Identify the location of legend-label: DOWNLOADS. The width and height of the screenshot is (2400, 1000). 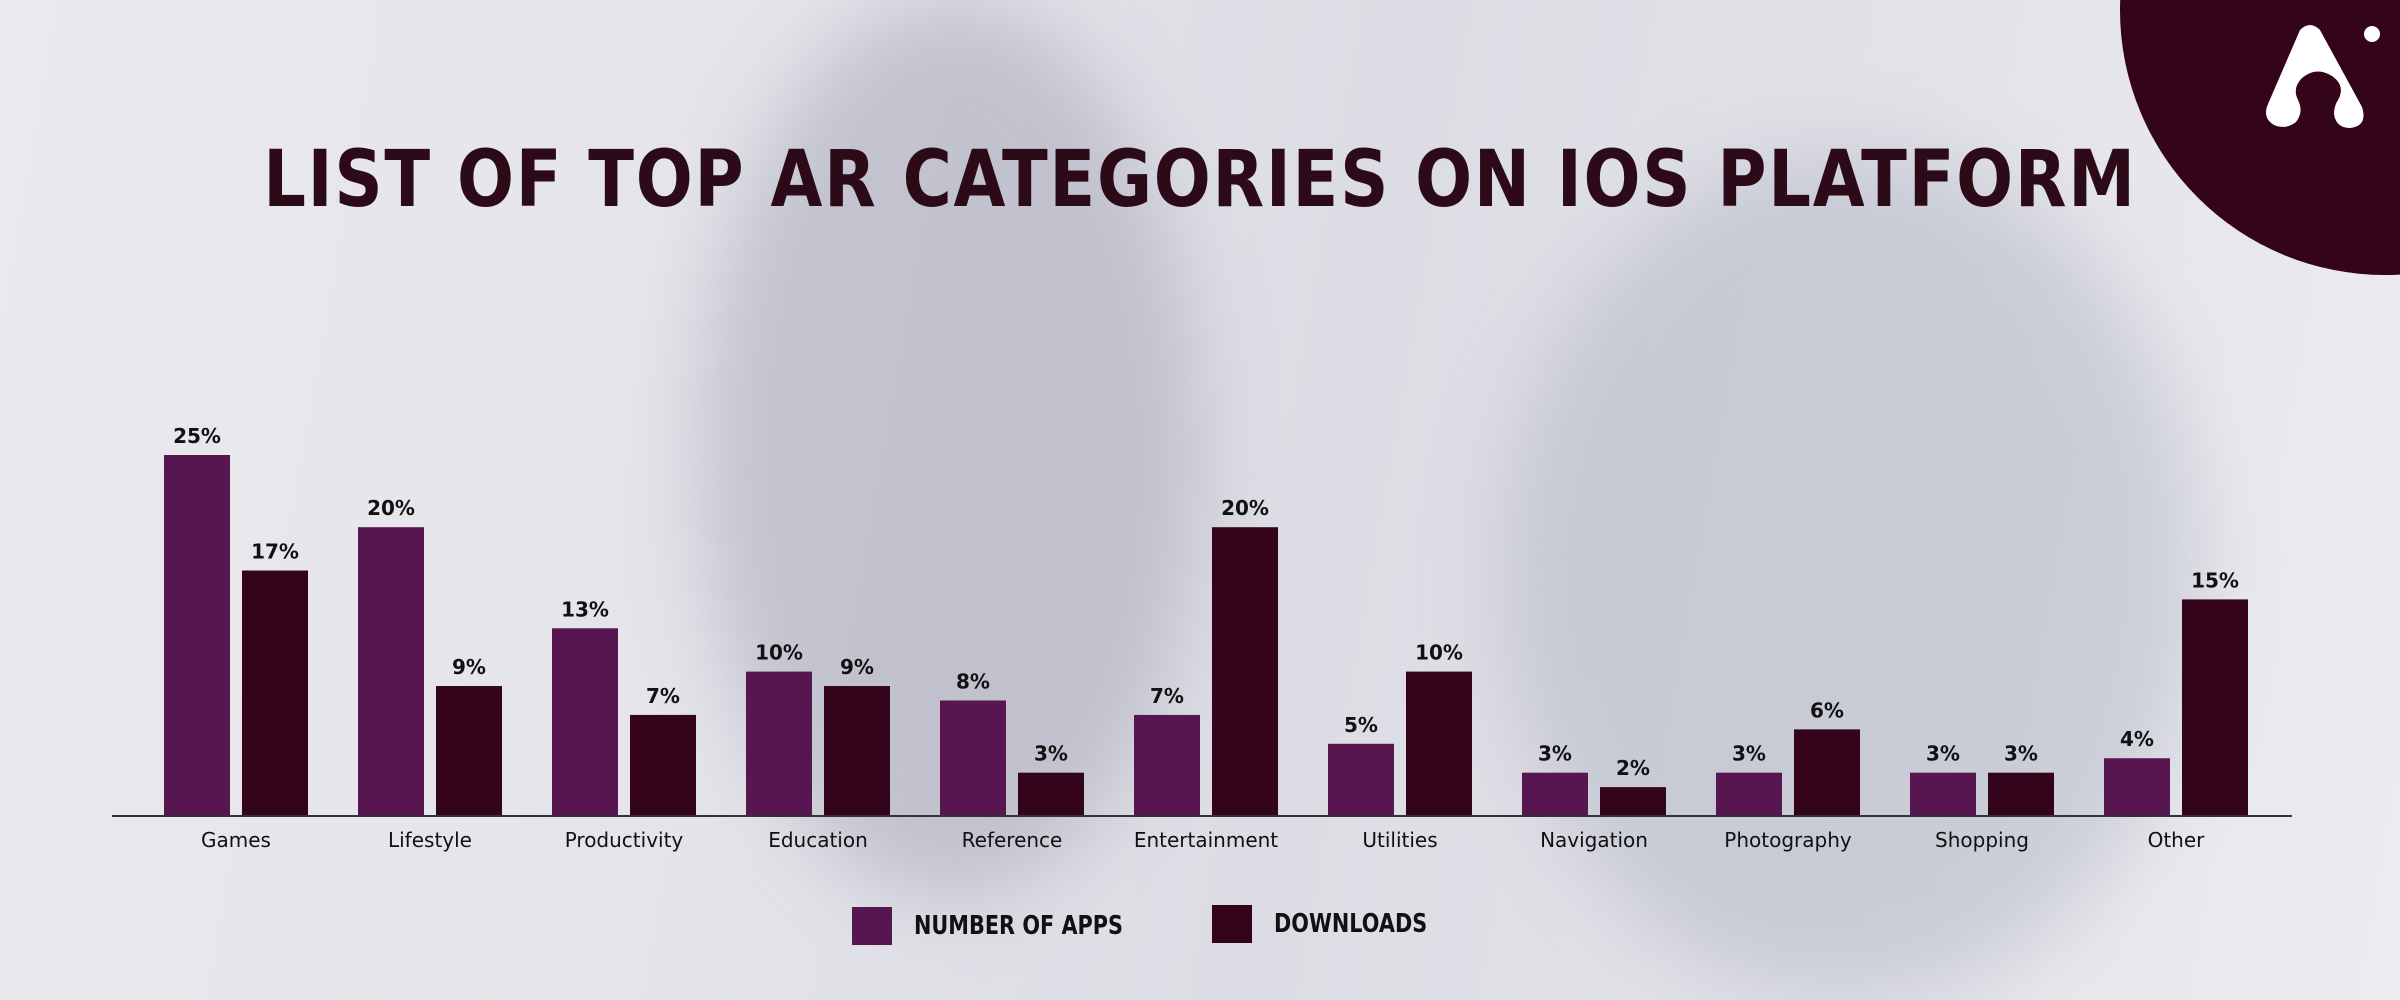
(1351, 924).